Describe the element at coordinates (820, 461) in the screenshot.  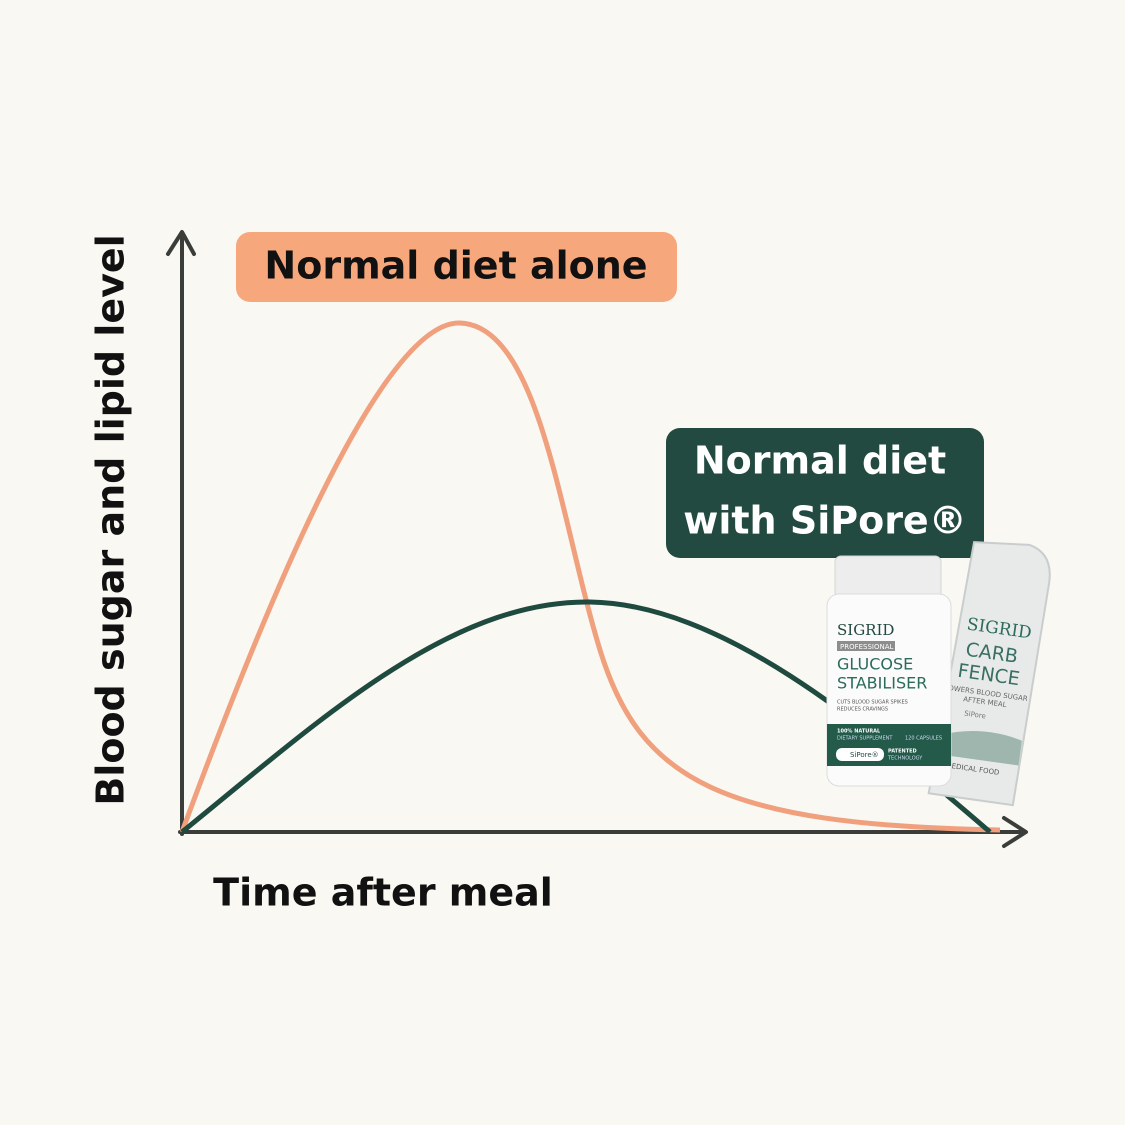
I see `sipore-label: Normal diet` at that location.